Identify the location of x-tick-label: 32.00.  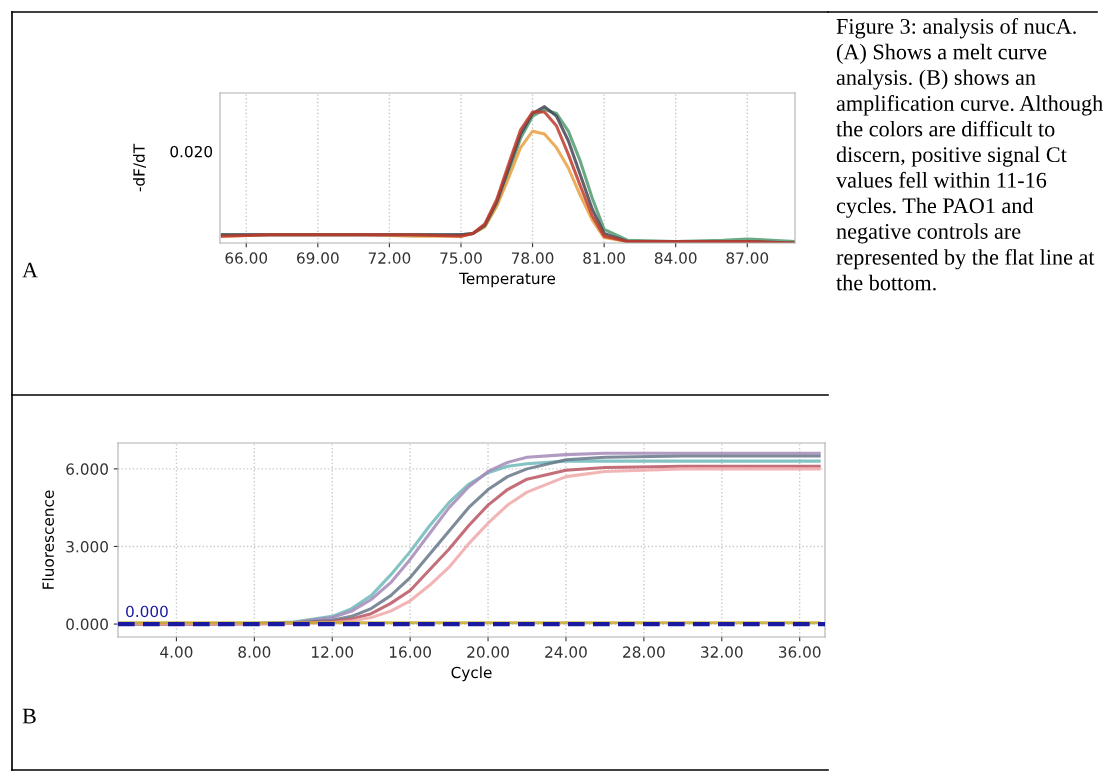
(722, 652).